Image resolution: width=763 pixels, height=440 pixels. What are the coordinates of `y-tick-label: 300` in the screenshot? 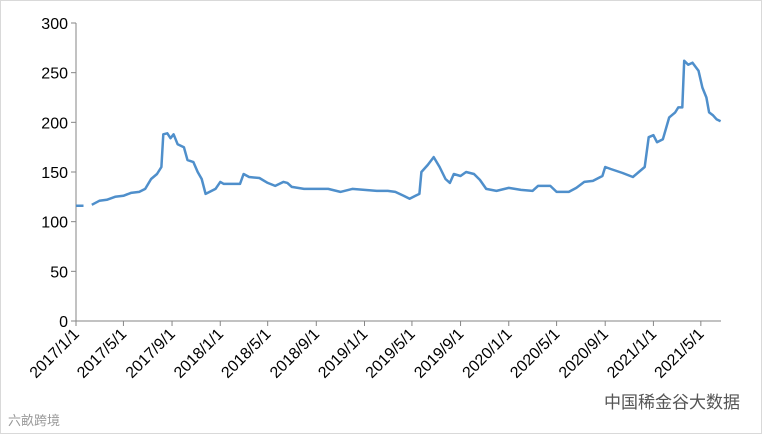 It's located at (54, 24).